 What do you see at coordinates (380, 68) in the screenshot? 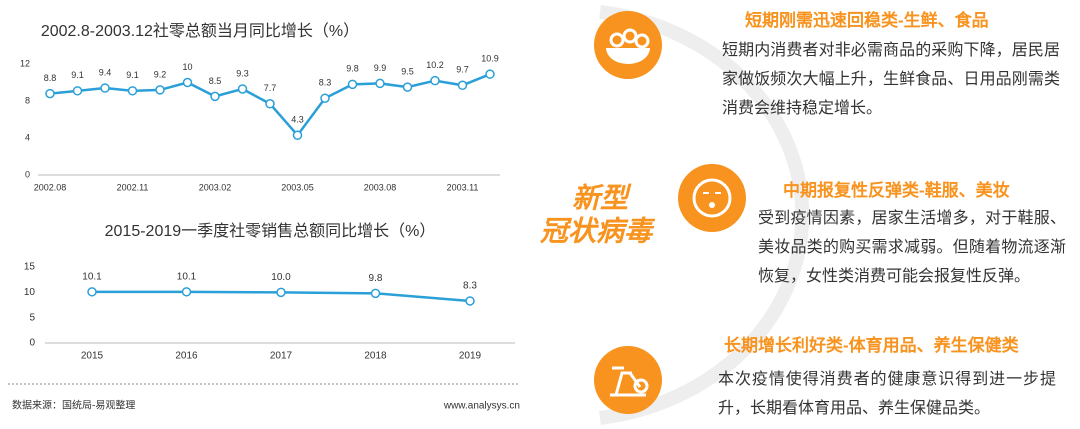
I see `data-label: 9.9` at bounding box center [380, 68].